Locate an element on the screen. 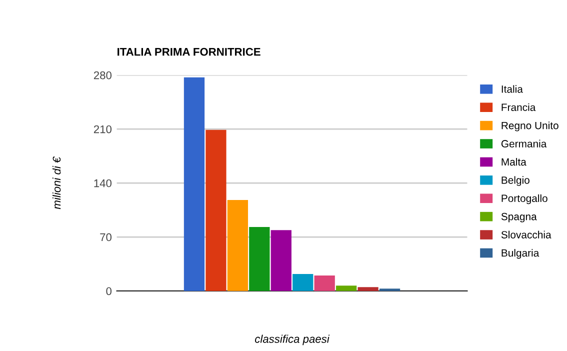 This screenshot has width=567, height=351. y-tick-label: 210 is located at coordinates (103, 129).